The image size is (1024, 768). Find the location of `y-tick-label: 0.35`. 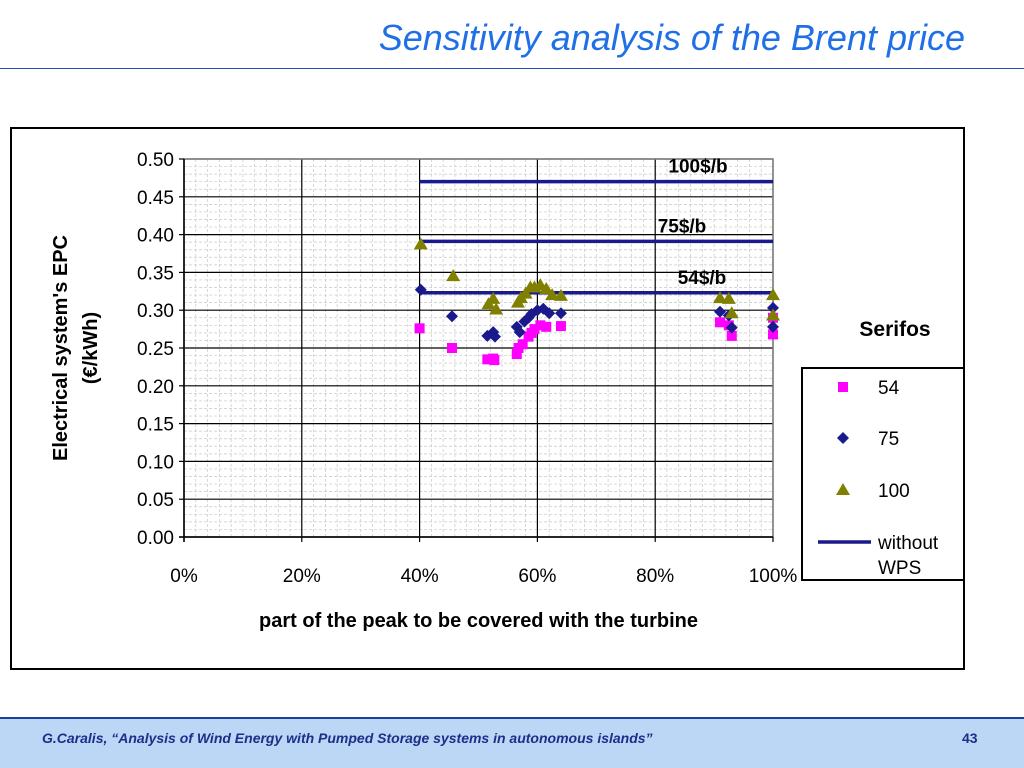

y-tick-label: 0.35 is located at coordinates (155, 273).